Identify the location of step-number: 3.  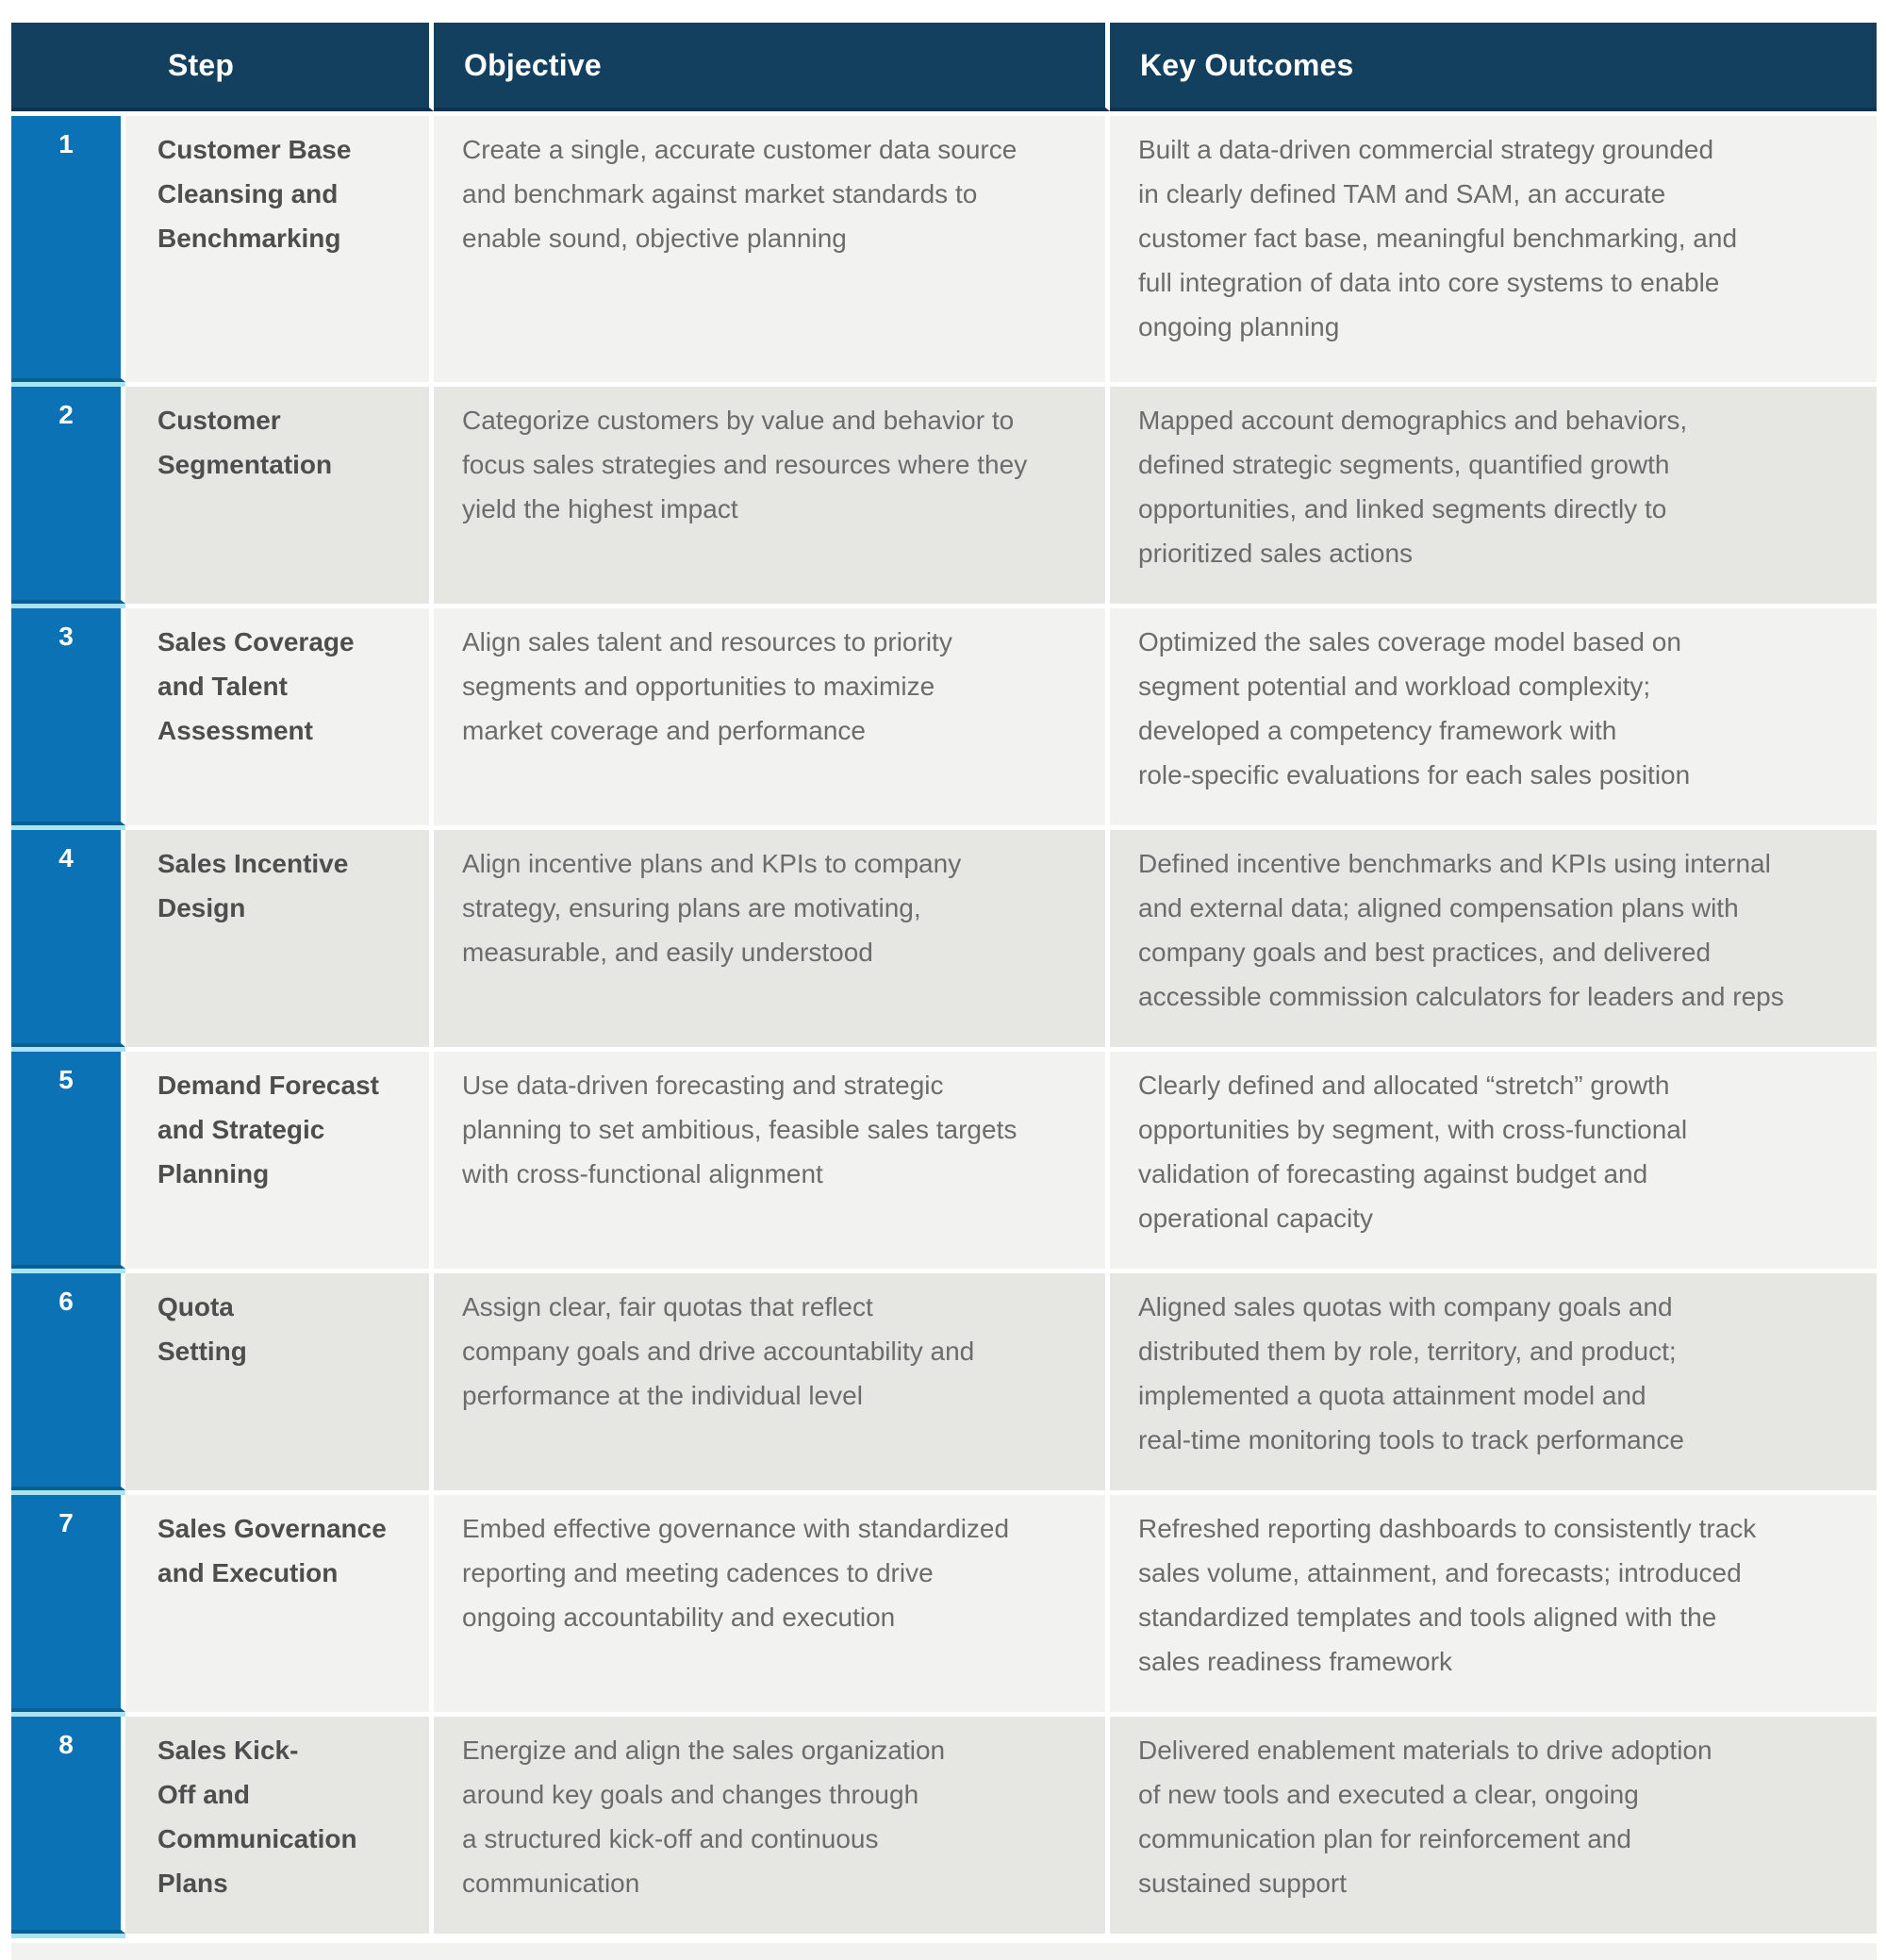
(68, 716).